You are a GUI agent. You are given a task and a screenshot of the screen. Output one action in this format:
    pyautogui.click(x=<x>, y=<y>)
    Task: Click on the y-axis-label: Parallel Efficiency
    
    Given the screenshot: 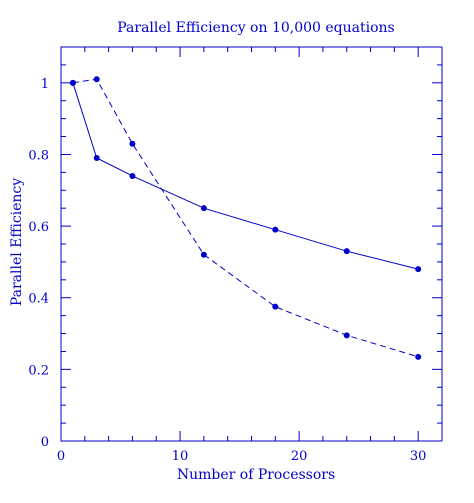 What is the action you would take?
    pyautogui.click(x=17, y=242)
    